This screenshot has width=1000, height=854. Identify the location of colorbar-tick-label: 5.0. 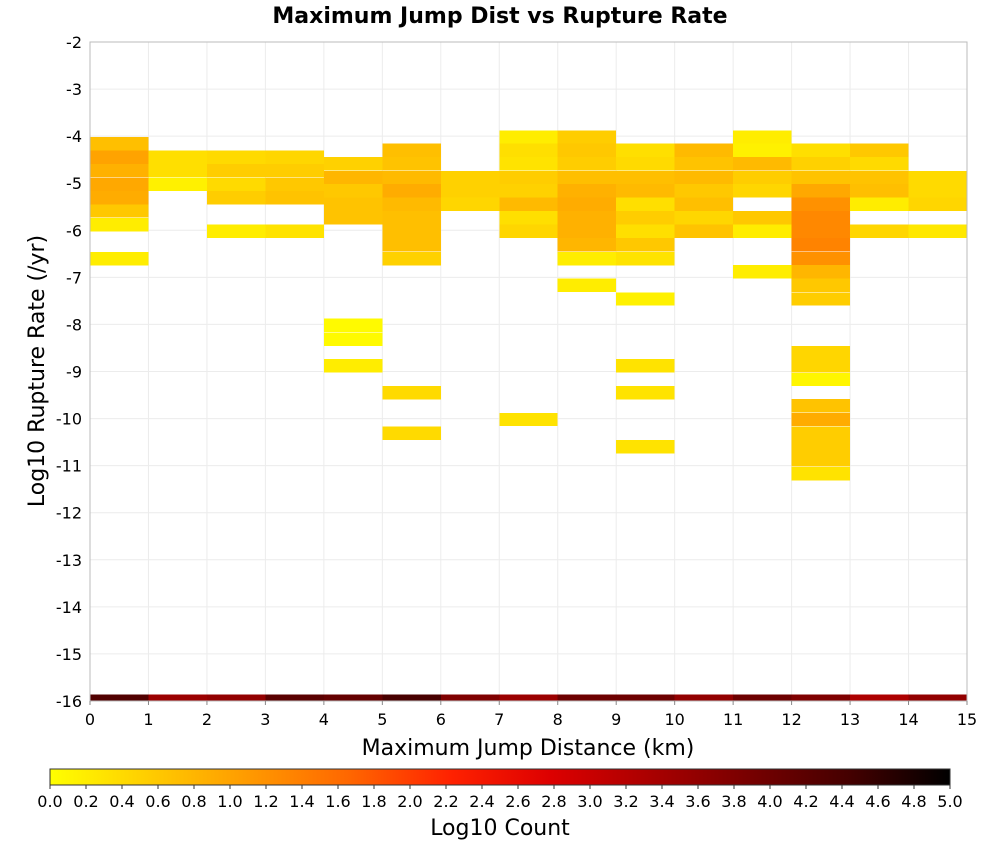
(949, 801).